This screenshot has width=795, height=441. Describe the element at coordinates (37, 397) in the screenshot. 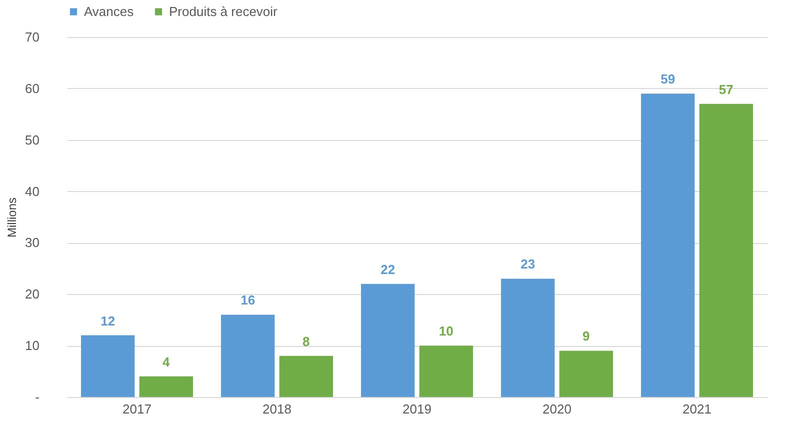

I see `y-tick-label: -` at that location.